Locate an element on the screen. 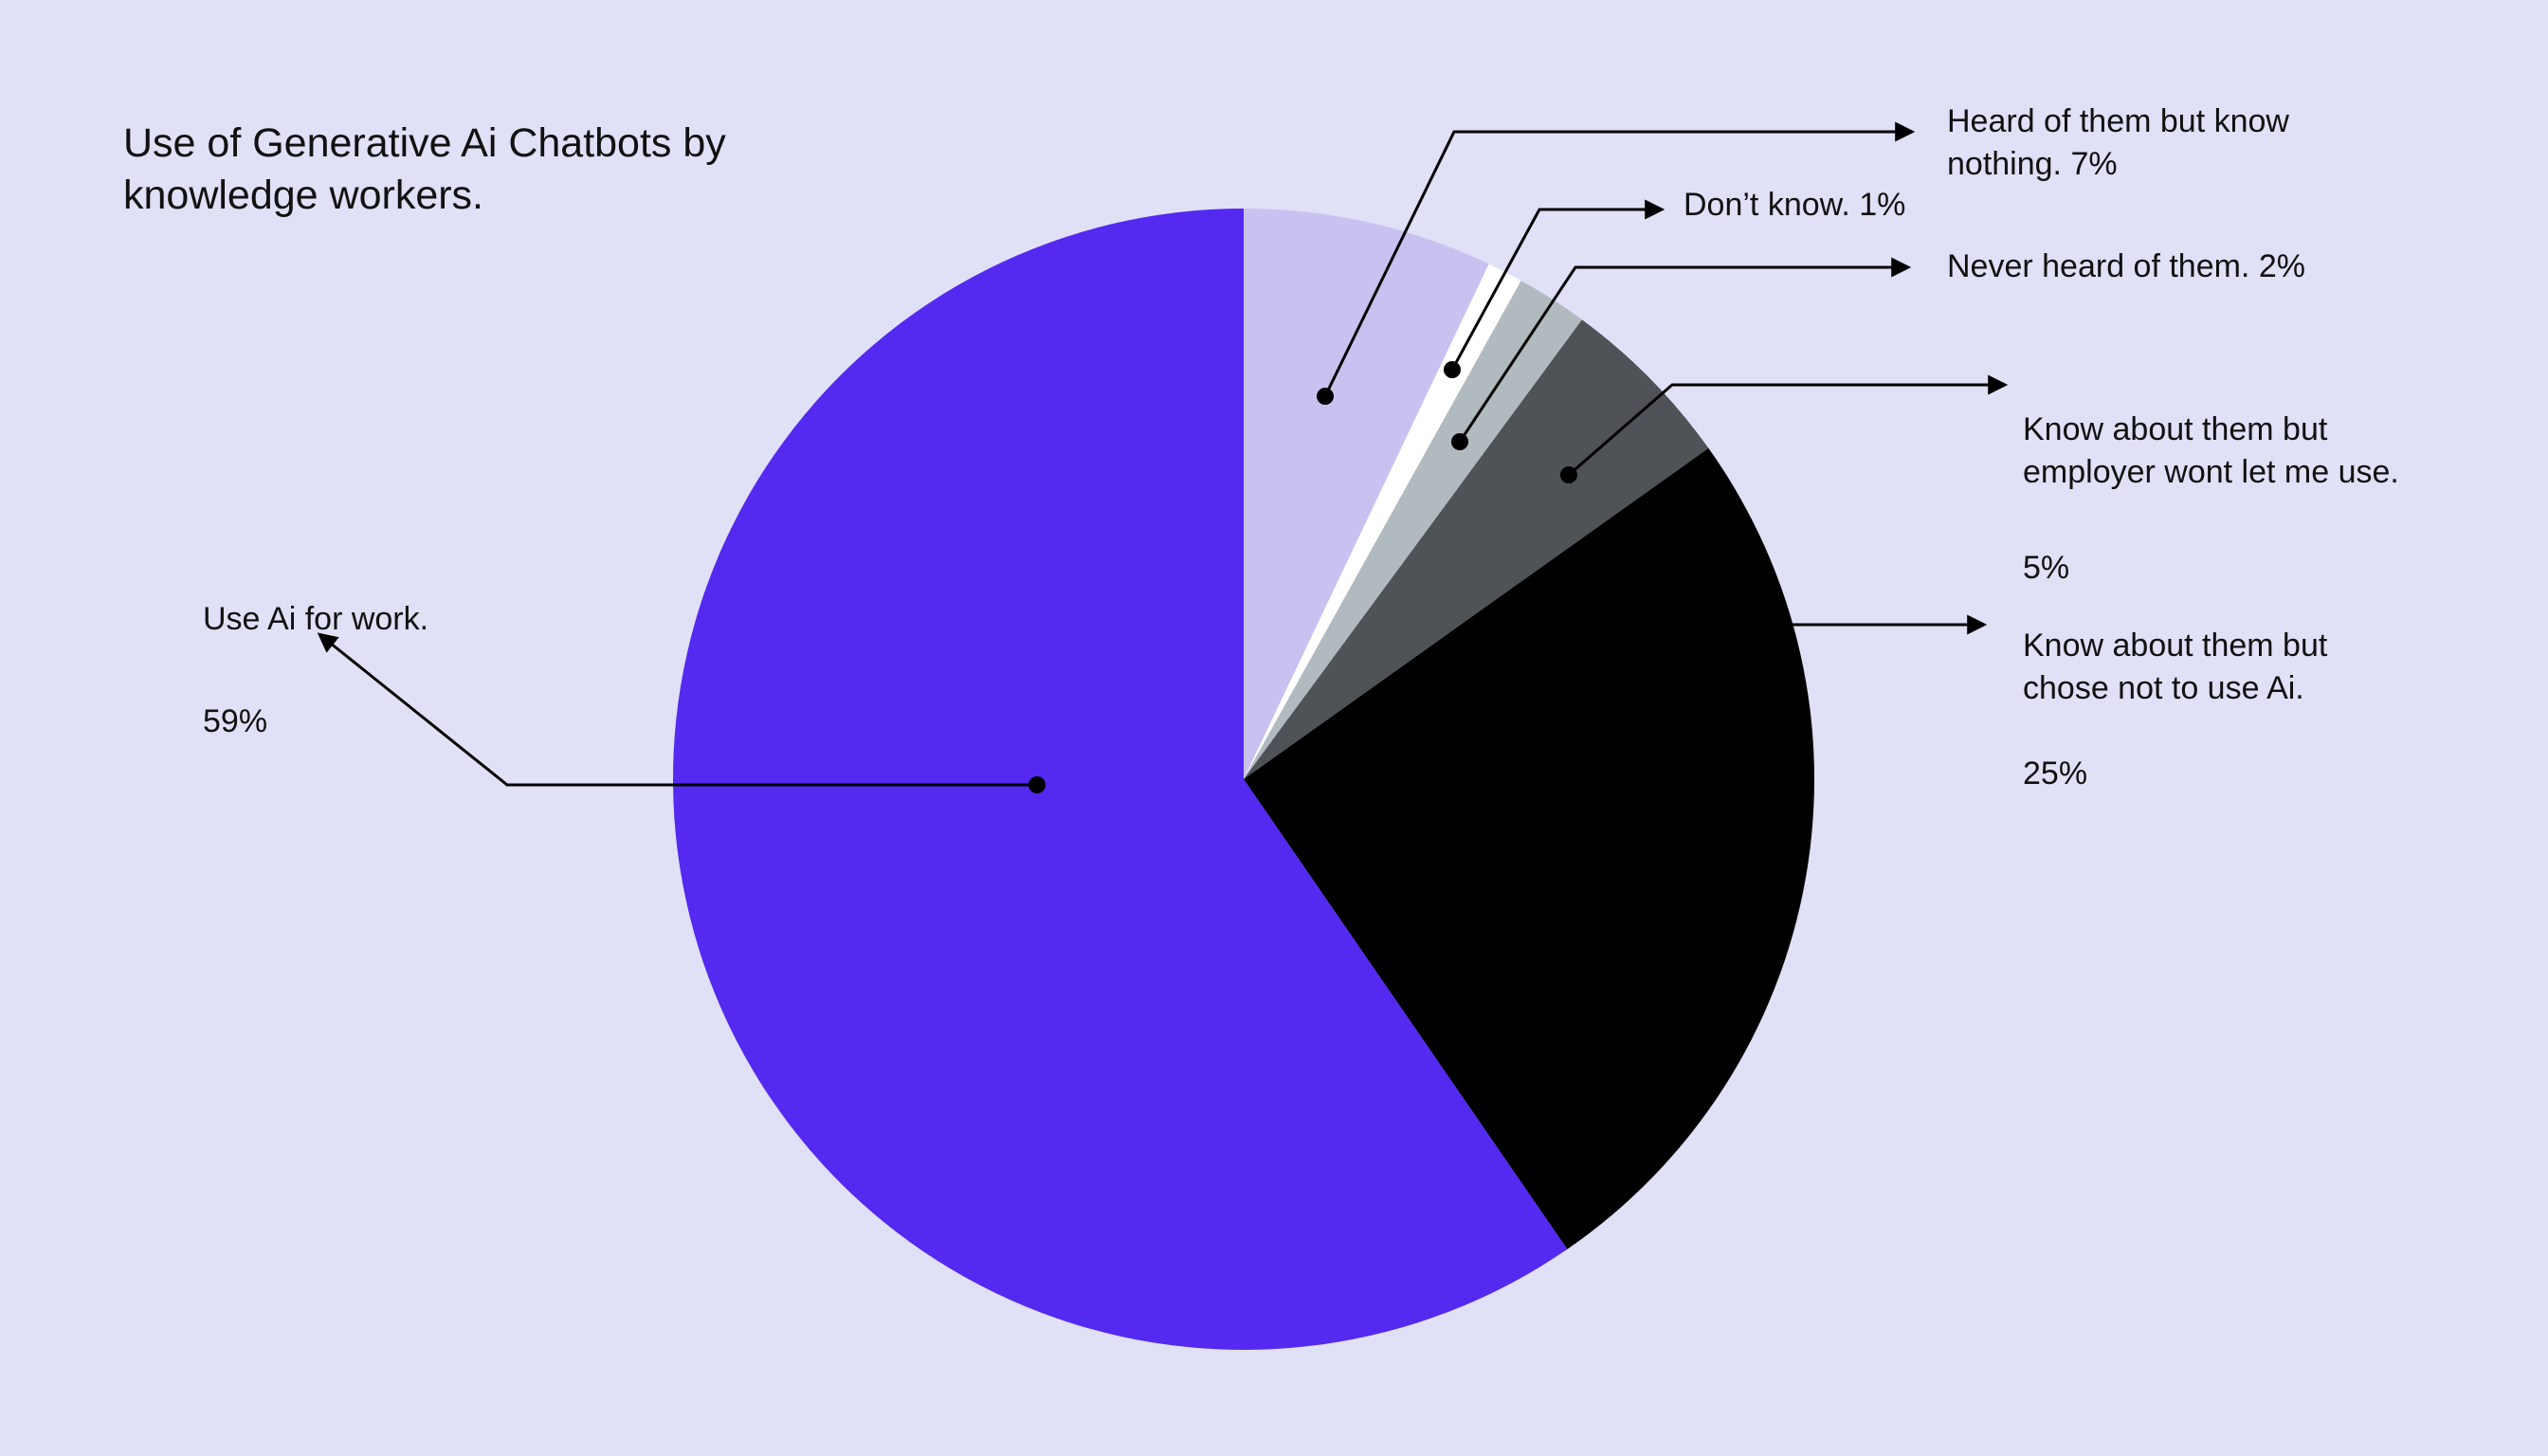  leader-dont-know is located at coordinates (1557, 285).